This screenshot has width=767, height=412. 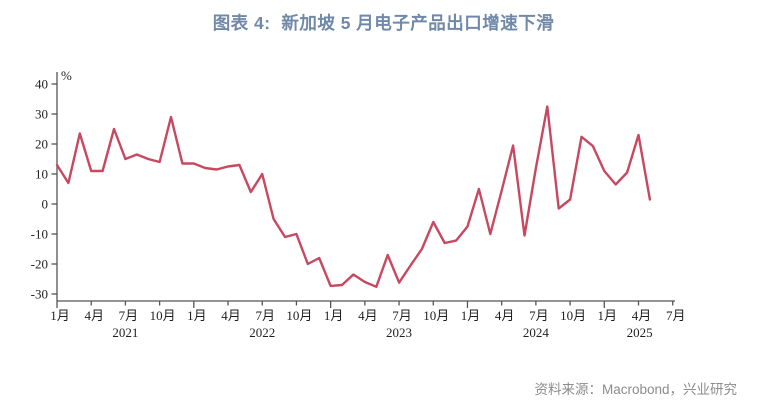 I want to click on y-axis-unit-label: %, so click(x=66, y=75).